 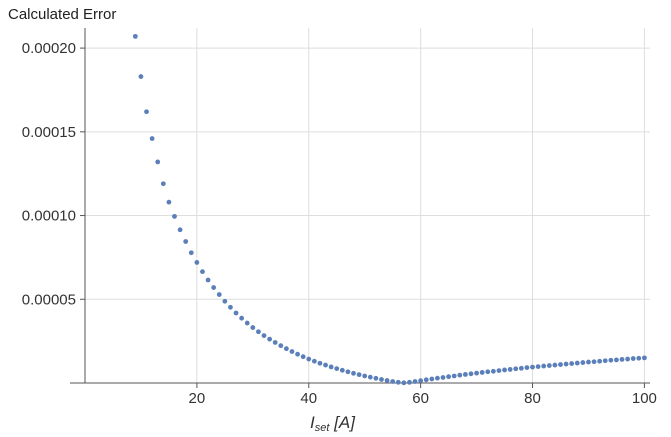 What do you see at coordinates (644, 398) in the screenshot?
I see `x-tick-label: 100` at bounding box center [644, 398].